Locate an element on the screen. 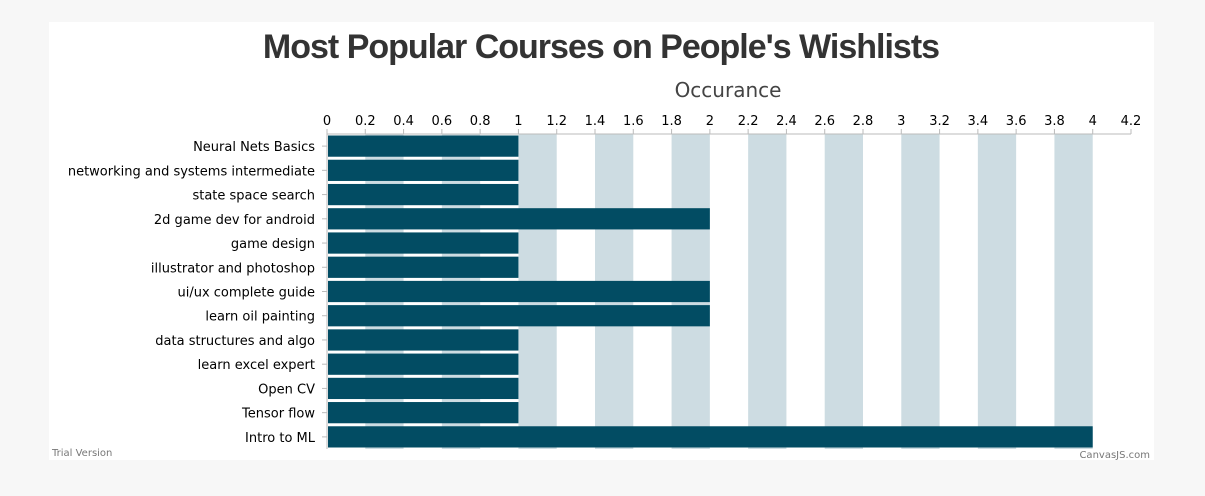 Image resolution: width=1205 pixels, height=496 pixels. category-label: Intro to ML is located at coordinates (280, 438).